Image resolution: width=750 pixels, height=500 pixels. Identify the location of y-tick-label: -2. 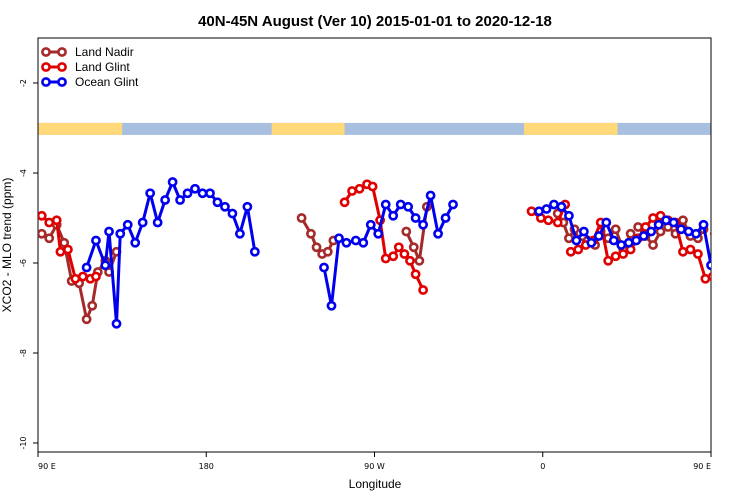
(23, 83).